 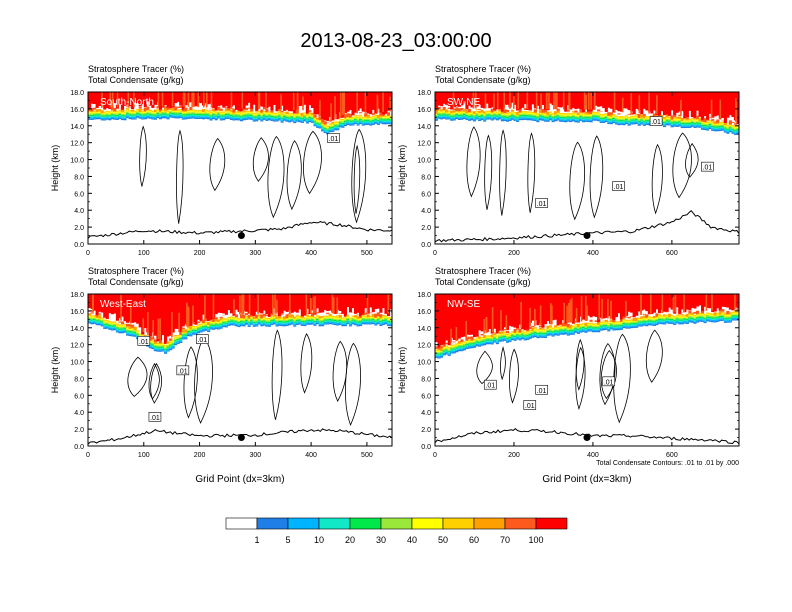 What do you see at coordinates (426, 396) in the screenshot?
I see `y-tick-label: 6.0` at bounding box center [426, 396].